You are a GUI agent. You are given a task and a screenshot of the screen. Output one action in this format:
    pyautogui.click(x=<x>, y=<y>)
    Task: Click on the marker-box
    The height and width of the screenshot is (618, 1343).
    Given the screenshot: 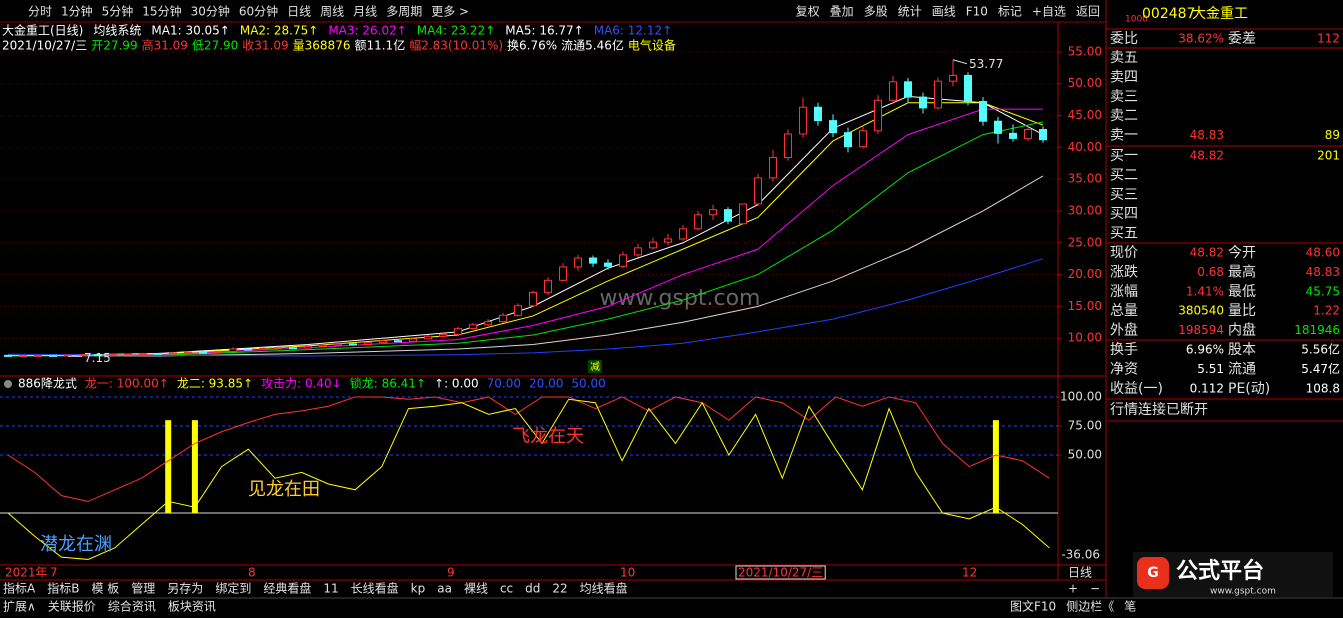 What is the action you would take?
    pyautogui.click(x=595, y=366)
    